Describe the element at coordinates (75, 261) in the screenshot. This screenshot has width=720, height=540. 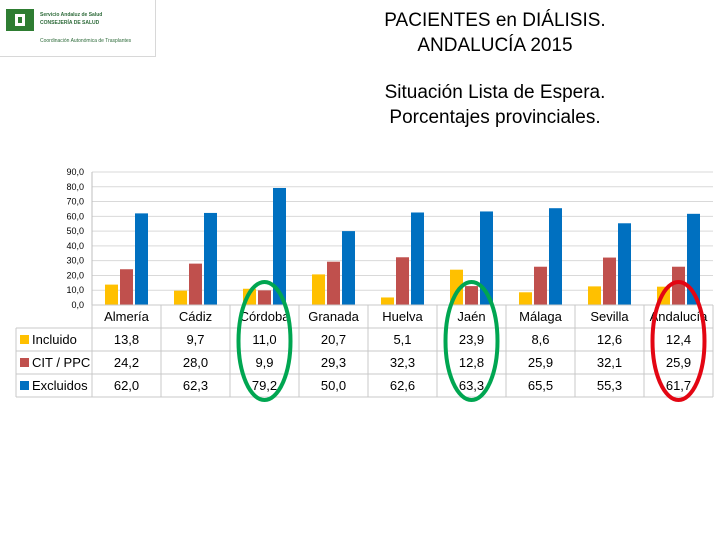
I see `y-tick-label: 30,0` at that location.